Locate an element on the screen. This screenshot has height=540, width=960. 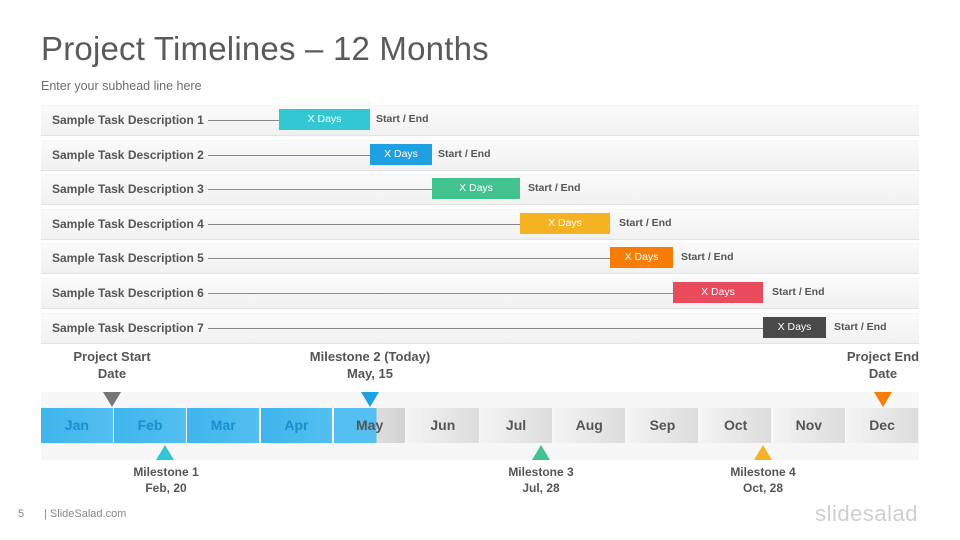
month-cell: Nov is located at coordinates (809, 425).